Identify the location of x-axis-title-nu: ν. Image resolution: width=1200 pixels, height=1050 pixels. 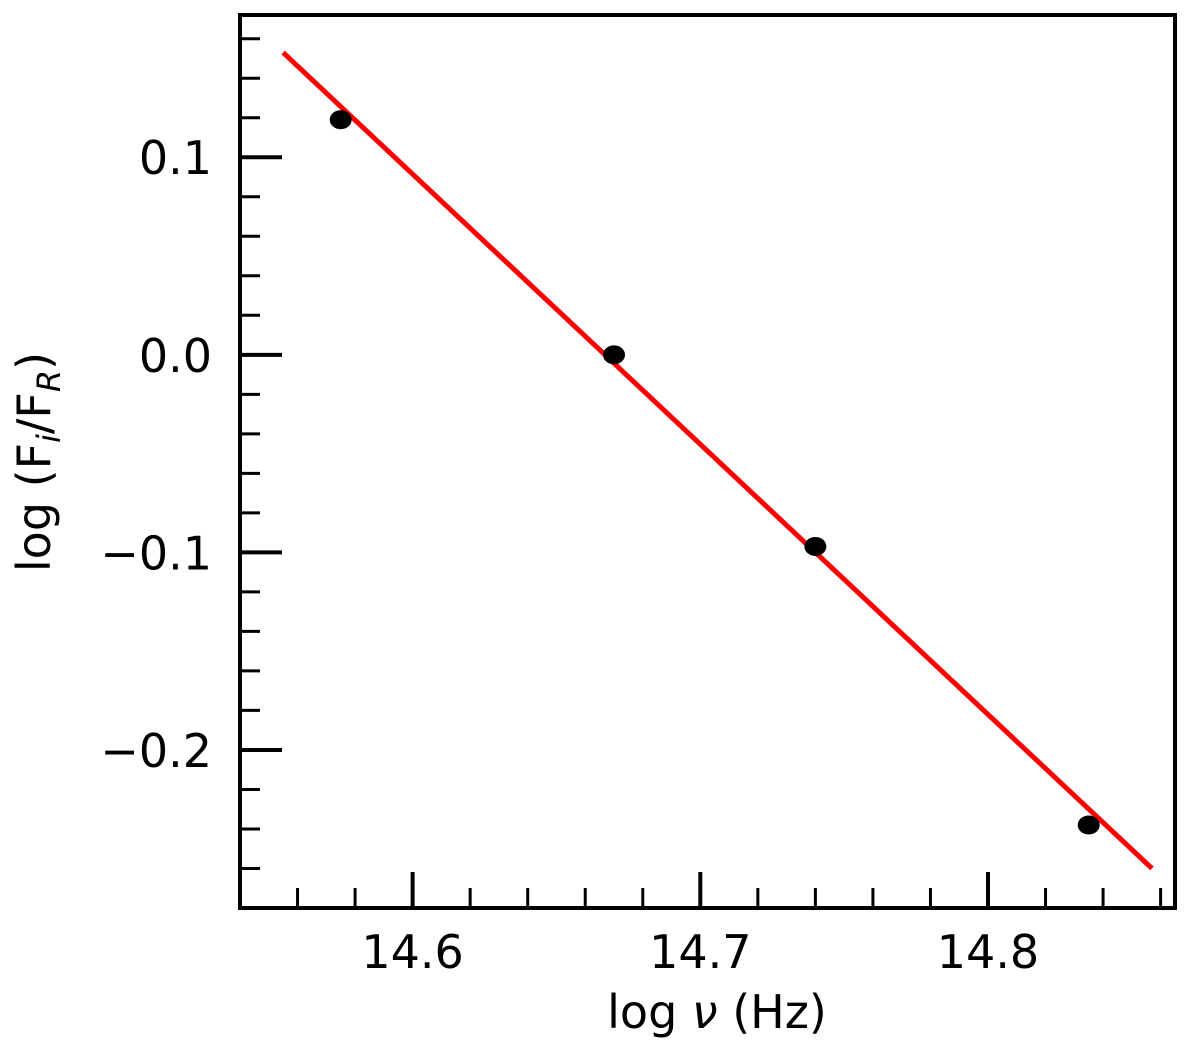
(705, 1012).